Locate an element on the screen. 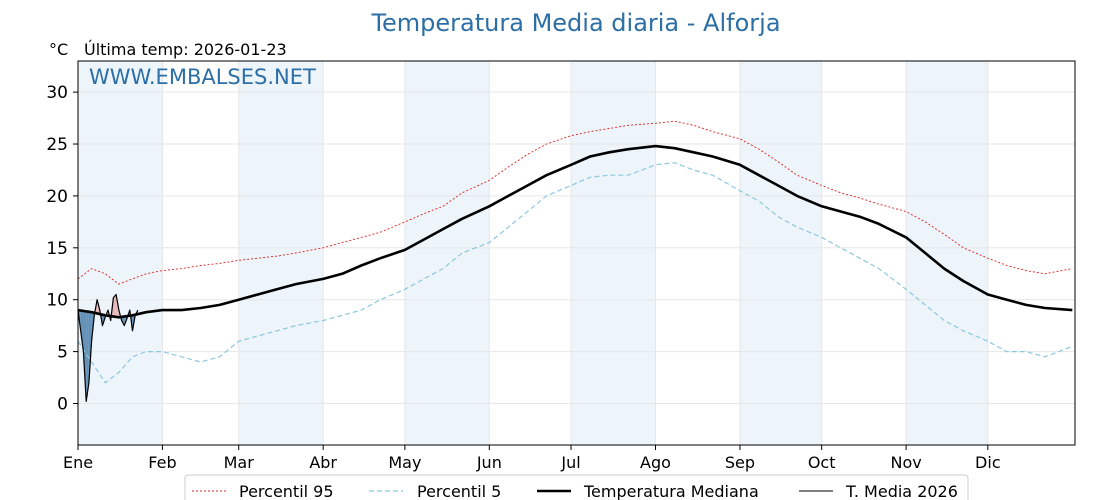 This screenshot has width=1120, height=500. x-tick-label-sep: Sep is located at coordinates (740, 462).